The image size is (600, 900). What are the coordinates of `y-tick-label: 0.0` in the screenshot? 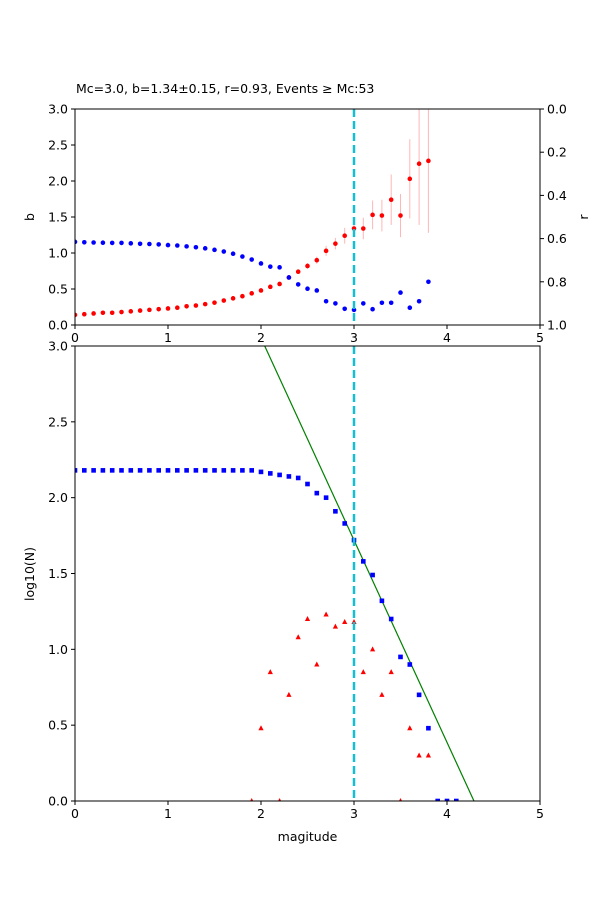 It's located at (58, 801).